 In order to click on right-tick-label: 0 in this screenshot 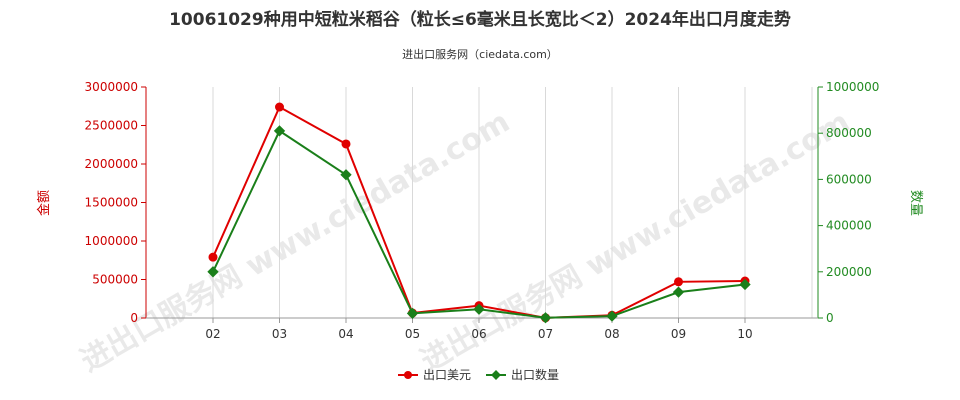, I will do `click(830, 318)`.